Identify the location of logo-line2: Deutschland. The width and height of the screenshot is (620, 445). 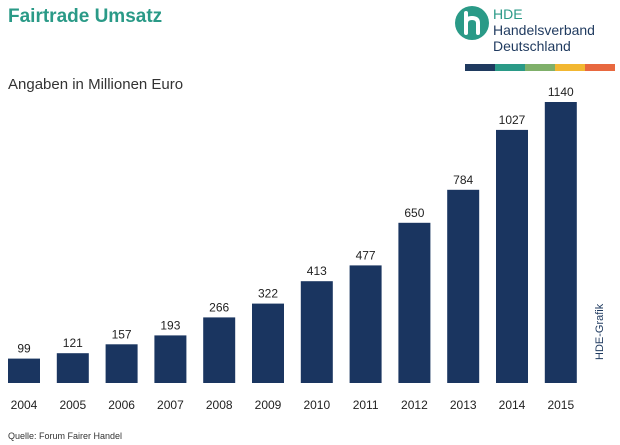
(532, 46).